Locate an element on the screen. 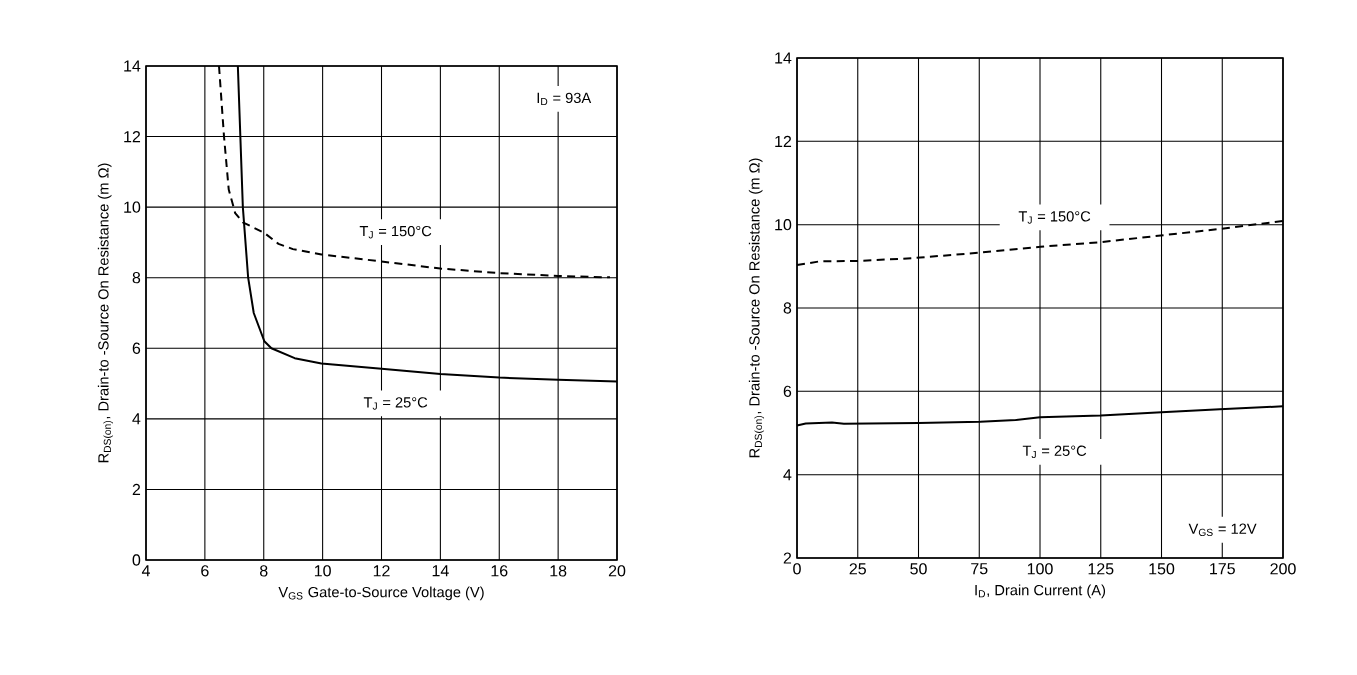 The image size is (1357, 675). x-tick-label: 14 is located at coordinates (440, 571).